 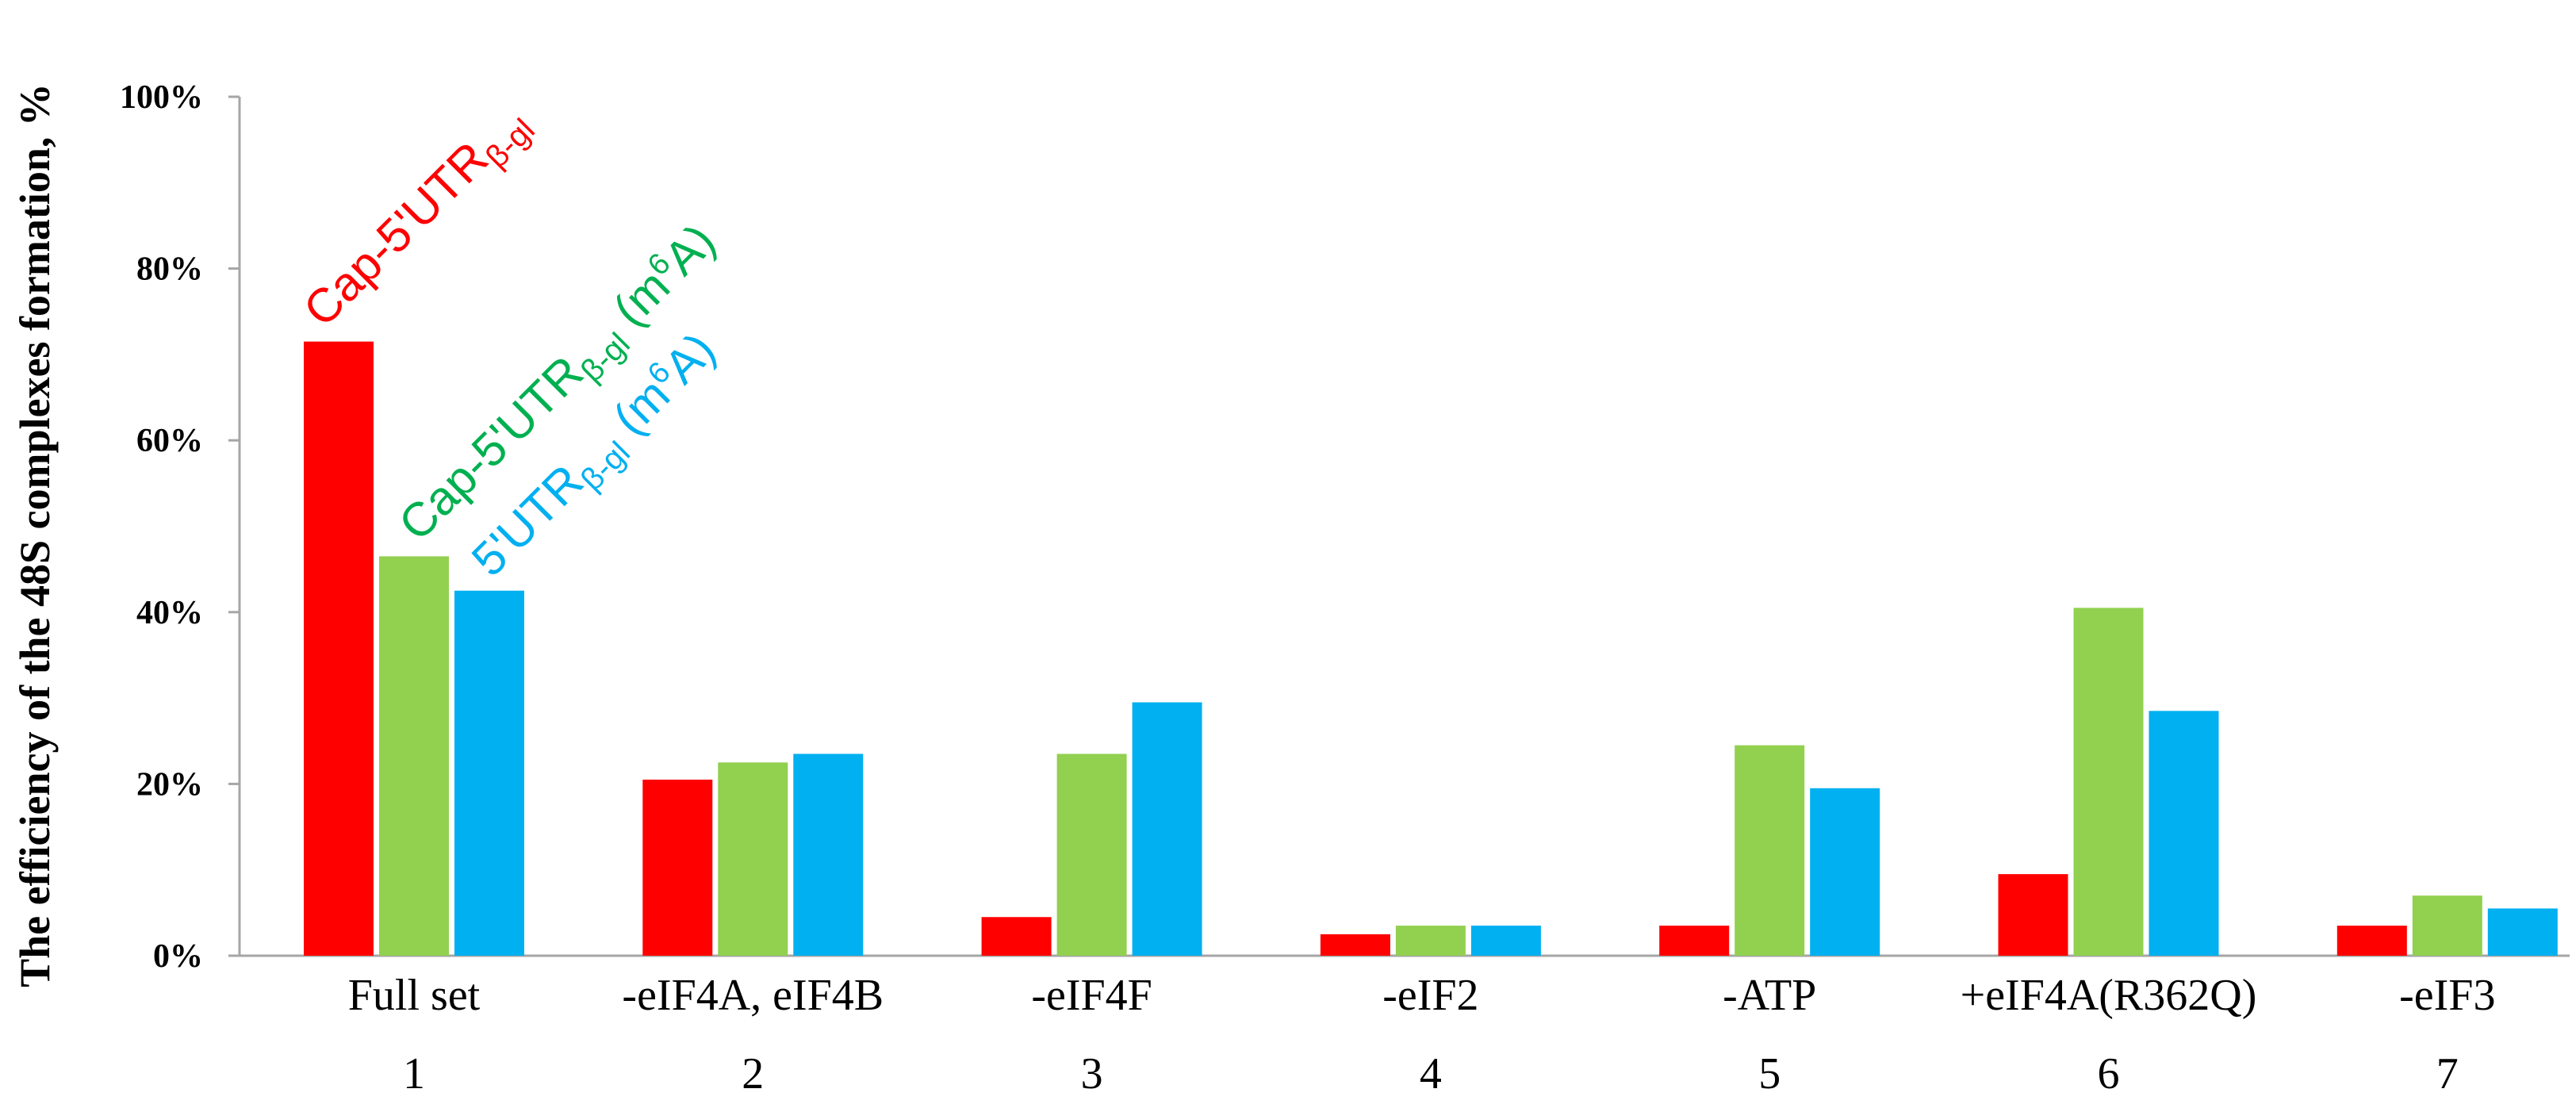 I want to click on y-tick-label: 20%, so click(x=170, y=784).